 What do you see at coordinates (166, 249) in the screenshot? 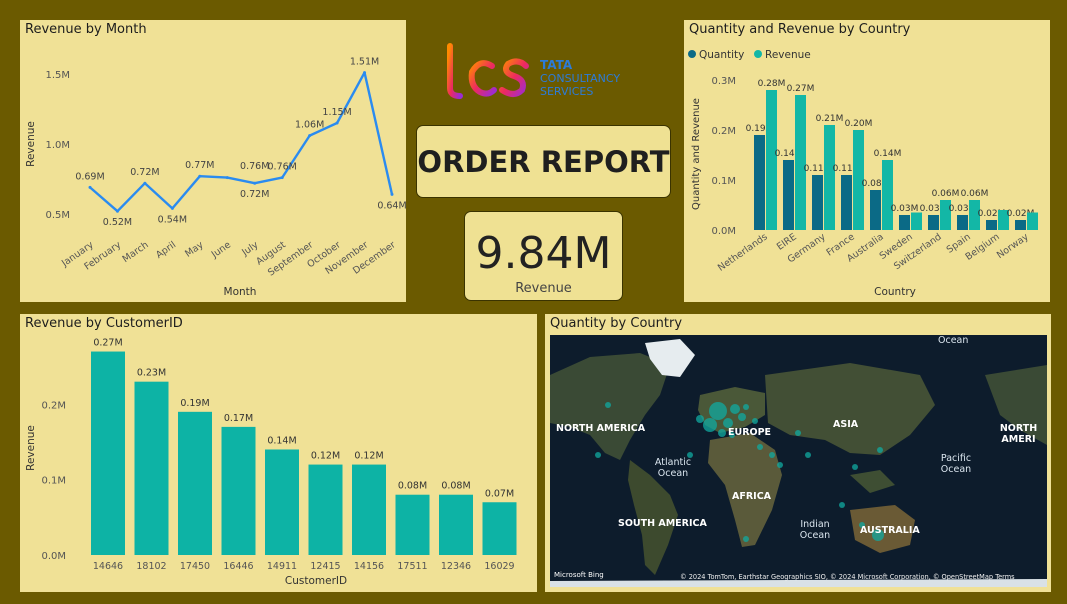
I see `x-tick-label: April` at bounding box center [166, 249].